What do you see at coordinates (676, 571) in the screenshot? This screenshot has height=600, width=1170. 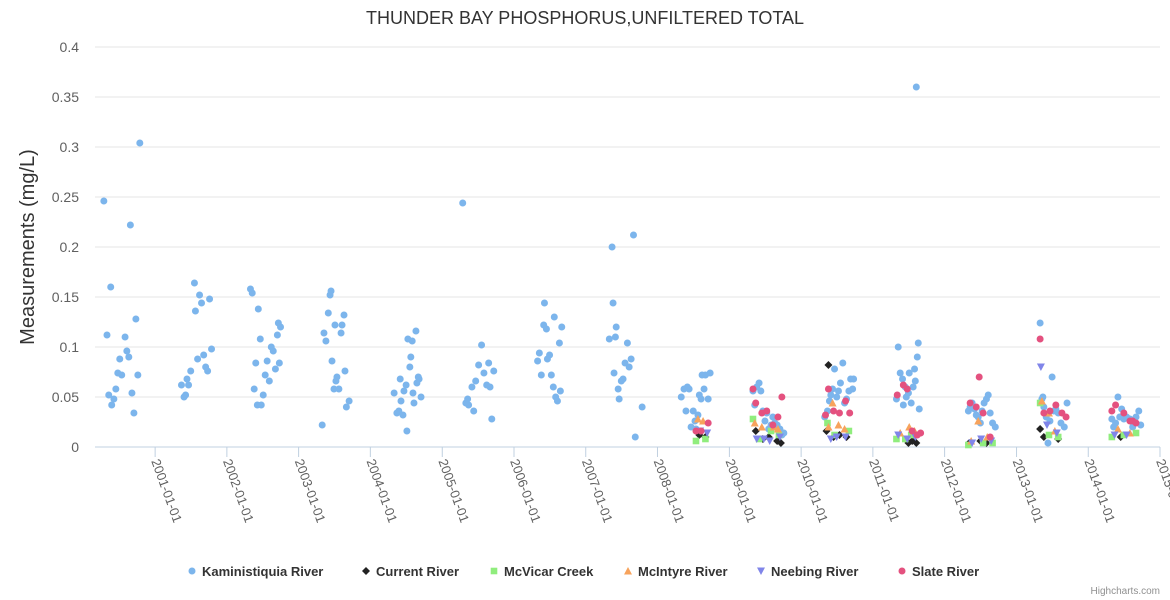 I see `legend-item: McIntyre River` at bounding box center [676, 571].